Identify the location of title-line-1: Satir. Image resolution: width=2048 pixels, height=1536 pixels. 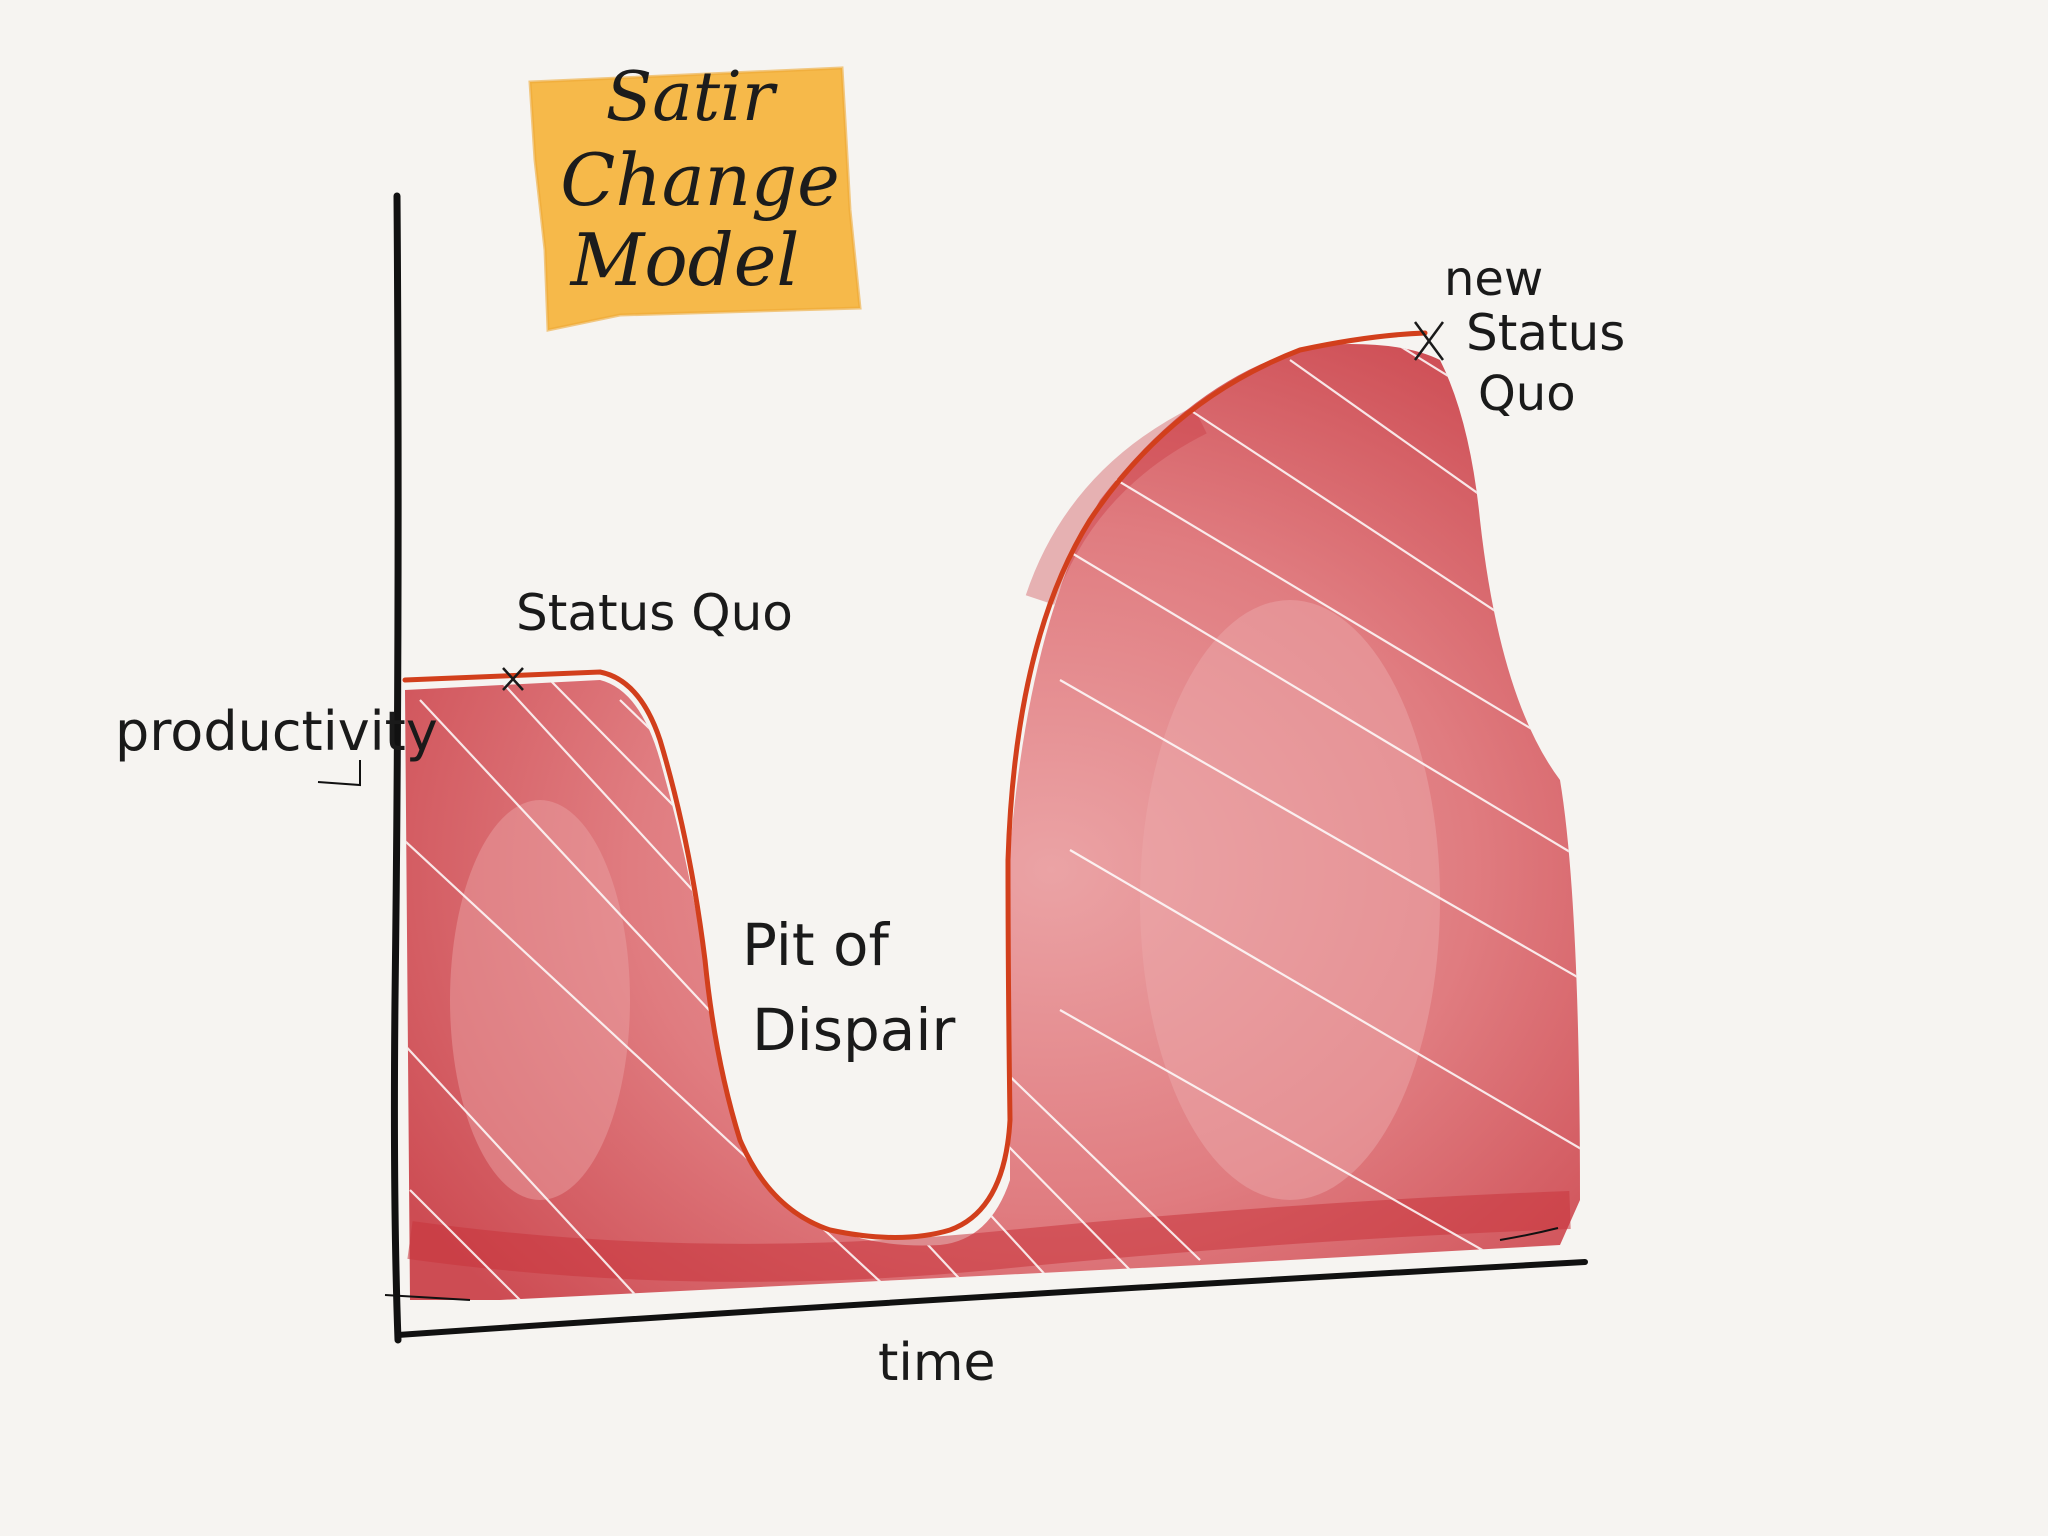
(692, 97).